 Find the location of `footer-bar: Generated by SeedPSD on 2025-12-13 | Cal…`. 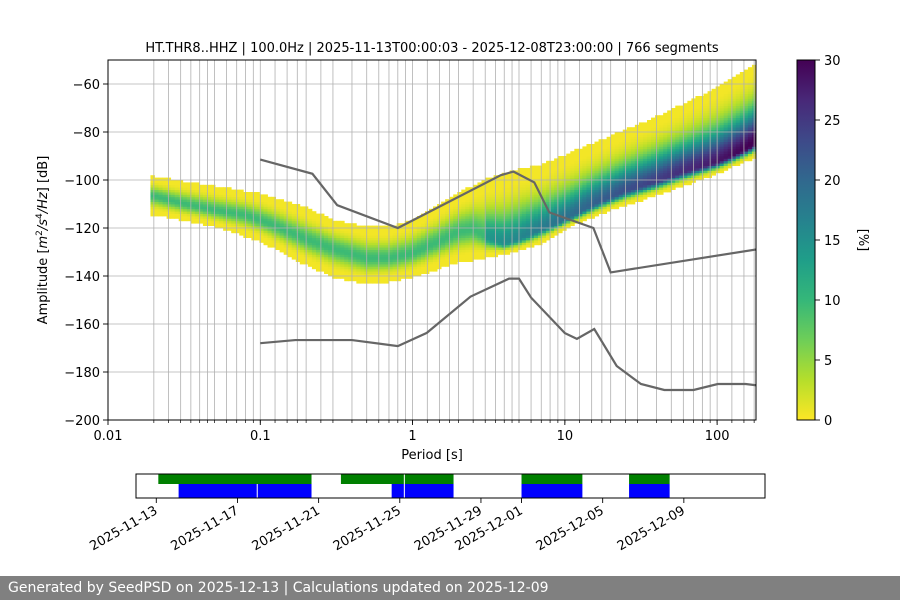

footer-bar: Generated by SeedPSD on 2025-12-13 | Cal… is located at coordinates (450, 588).